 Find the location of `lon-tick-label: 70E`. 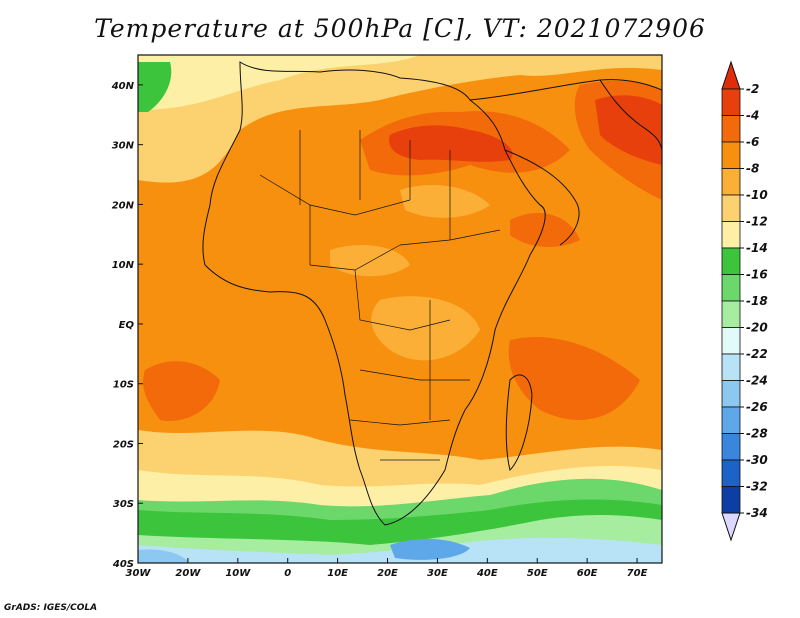

lon-tick-label: 70E is located at coordinates (637, 573).